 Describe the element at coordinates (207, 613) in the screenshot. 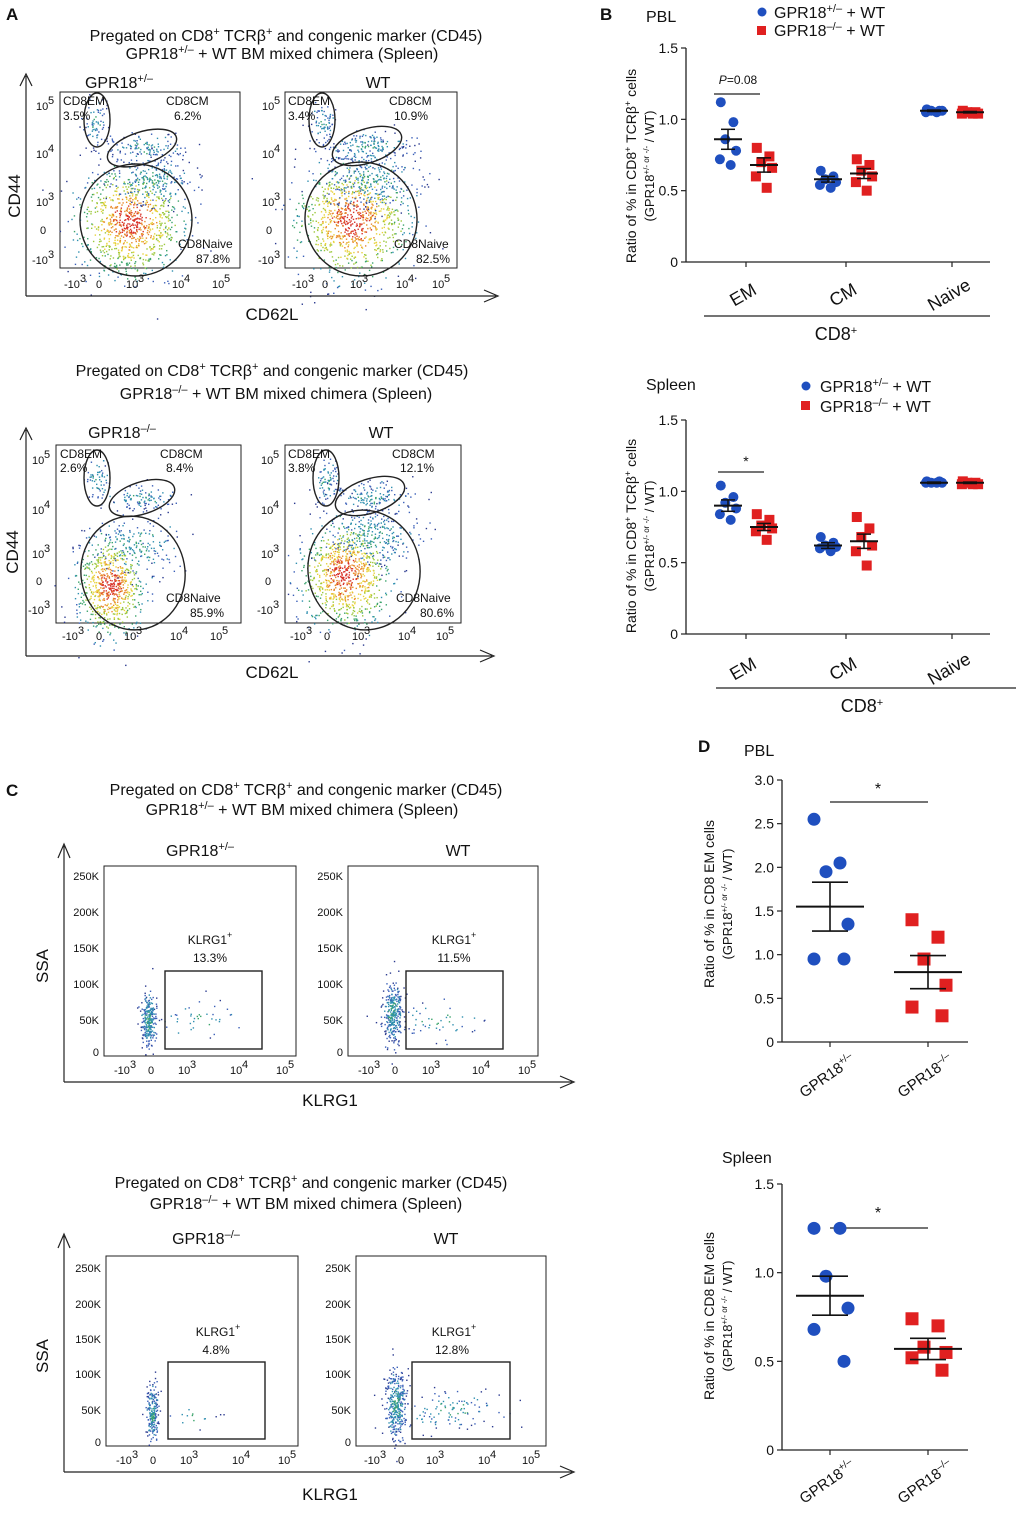

I see `gate-naive-pct: 85.9%` at that location.